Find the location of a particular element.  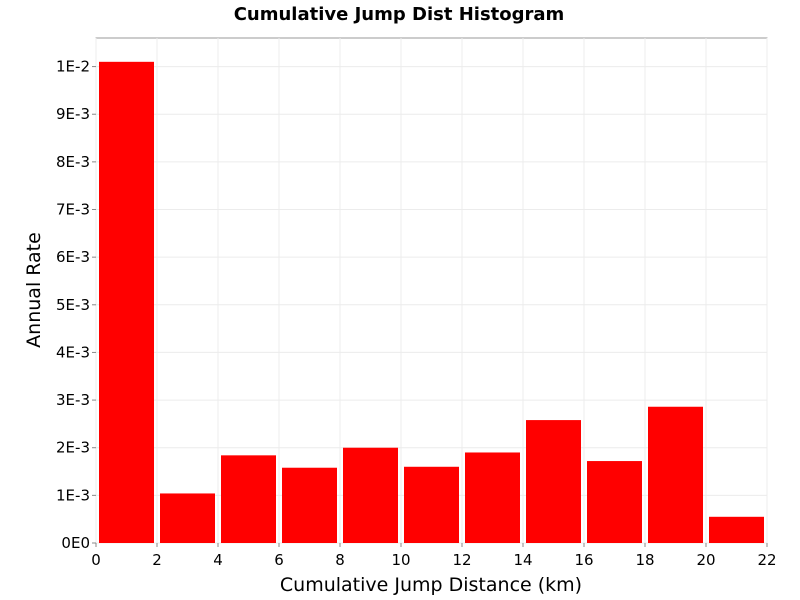

chart-title: Cumulative Jump Dist Histogram is located at coordinates (399, 14).